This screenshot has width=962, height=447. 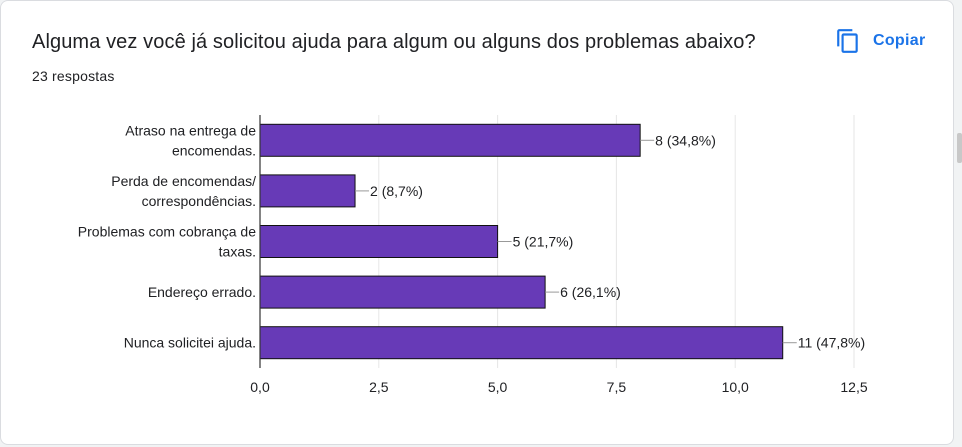 I want to click on x-tick-label: 2,5, so click(x=379, y=387).